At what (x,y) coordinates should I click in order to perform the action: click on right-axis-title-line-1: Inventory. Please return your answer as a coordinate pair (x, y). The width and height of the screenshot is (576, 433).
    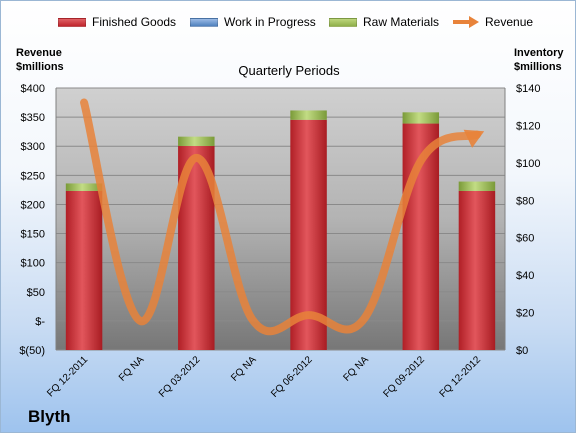
    Looking at the image, I should click on (539, 53).